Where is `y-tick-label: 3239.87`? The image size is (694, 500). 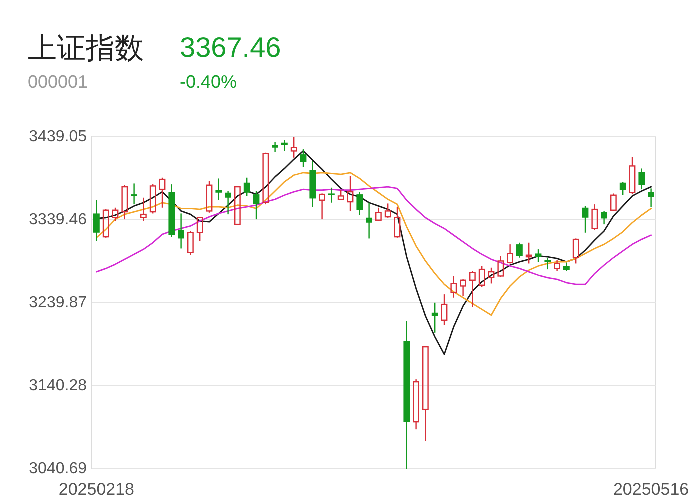
y-tick-label: 3239.87 is located at coordinates (58, 303).